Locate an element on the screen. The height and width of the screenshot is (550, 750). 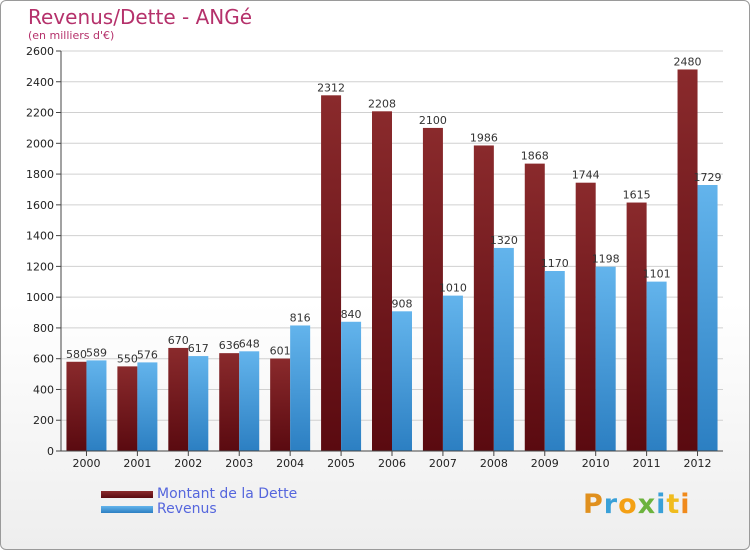
y-tick-label: 2600 is located at coordinates (40, 51).